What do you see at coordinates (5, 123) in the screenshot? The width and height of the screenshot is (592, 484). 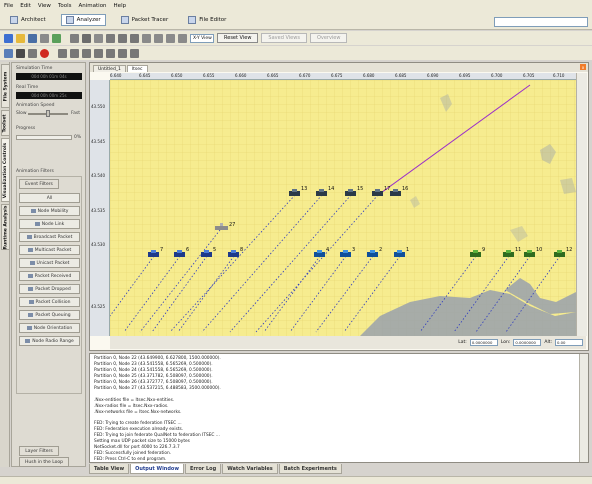 I see `tab-toolset: Toolset` at bounding box center [5, 123].